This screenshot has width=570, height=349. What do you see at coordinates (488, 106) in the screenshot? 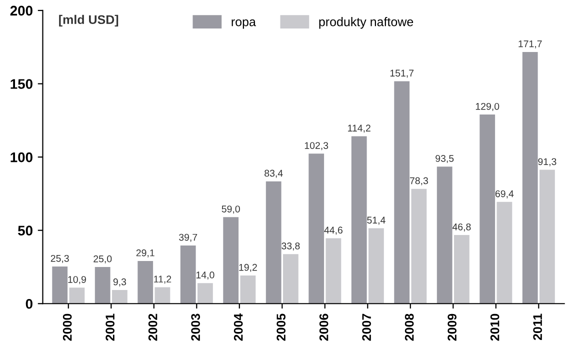
I see `data-label: 129,0` at bounding box center [488, 106].